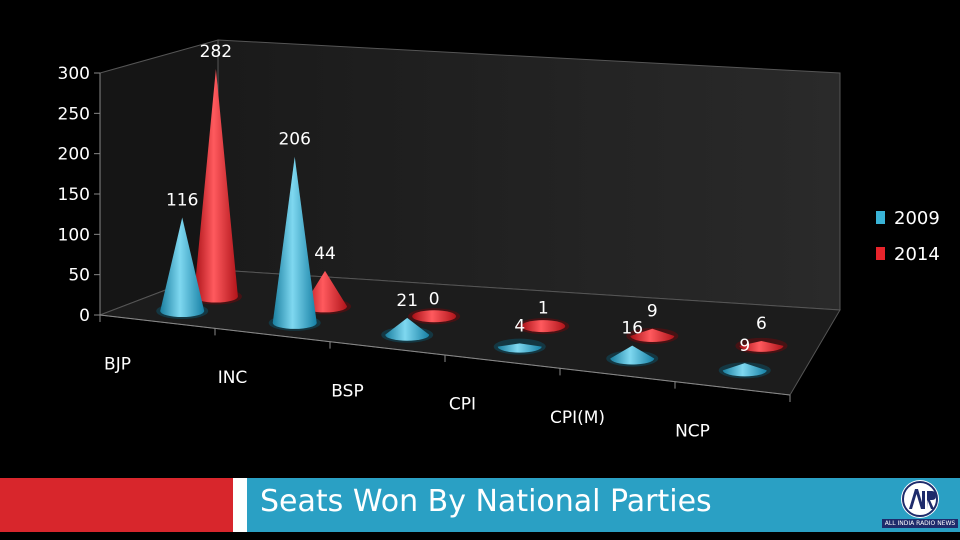 The image size is (960, 540). What do you see at coordinates (84, 316) in the screenshot?
I see `y-tick-label: 0` at bounding box center [84, 316].